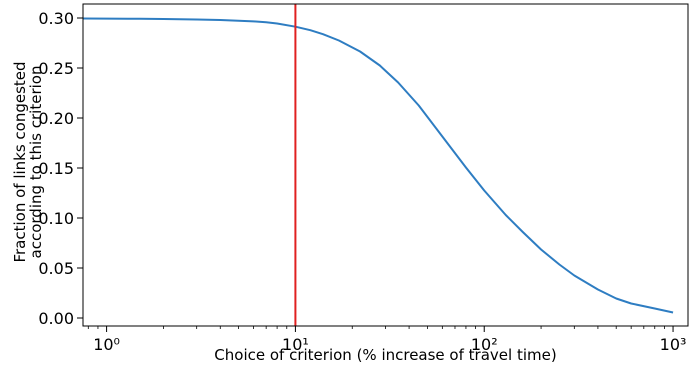 The image size is (689, 371). What do you see at coordinates (673, 344) in the screenshot?
I see `x-tick-label: 10³` at bounding box center [673, 344].